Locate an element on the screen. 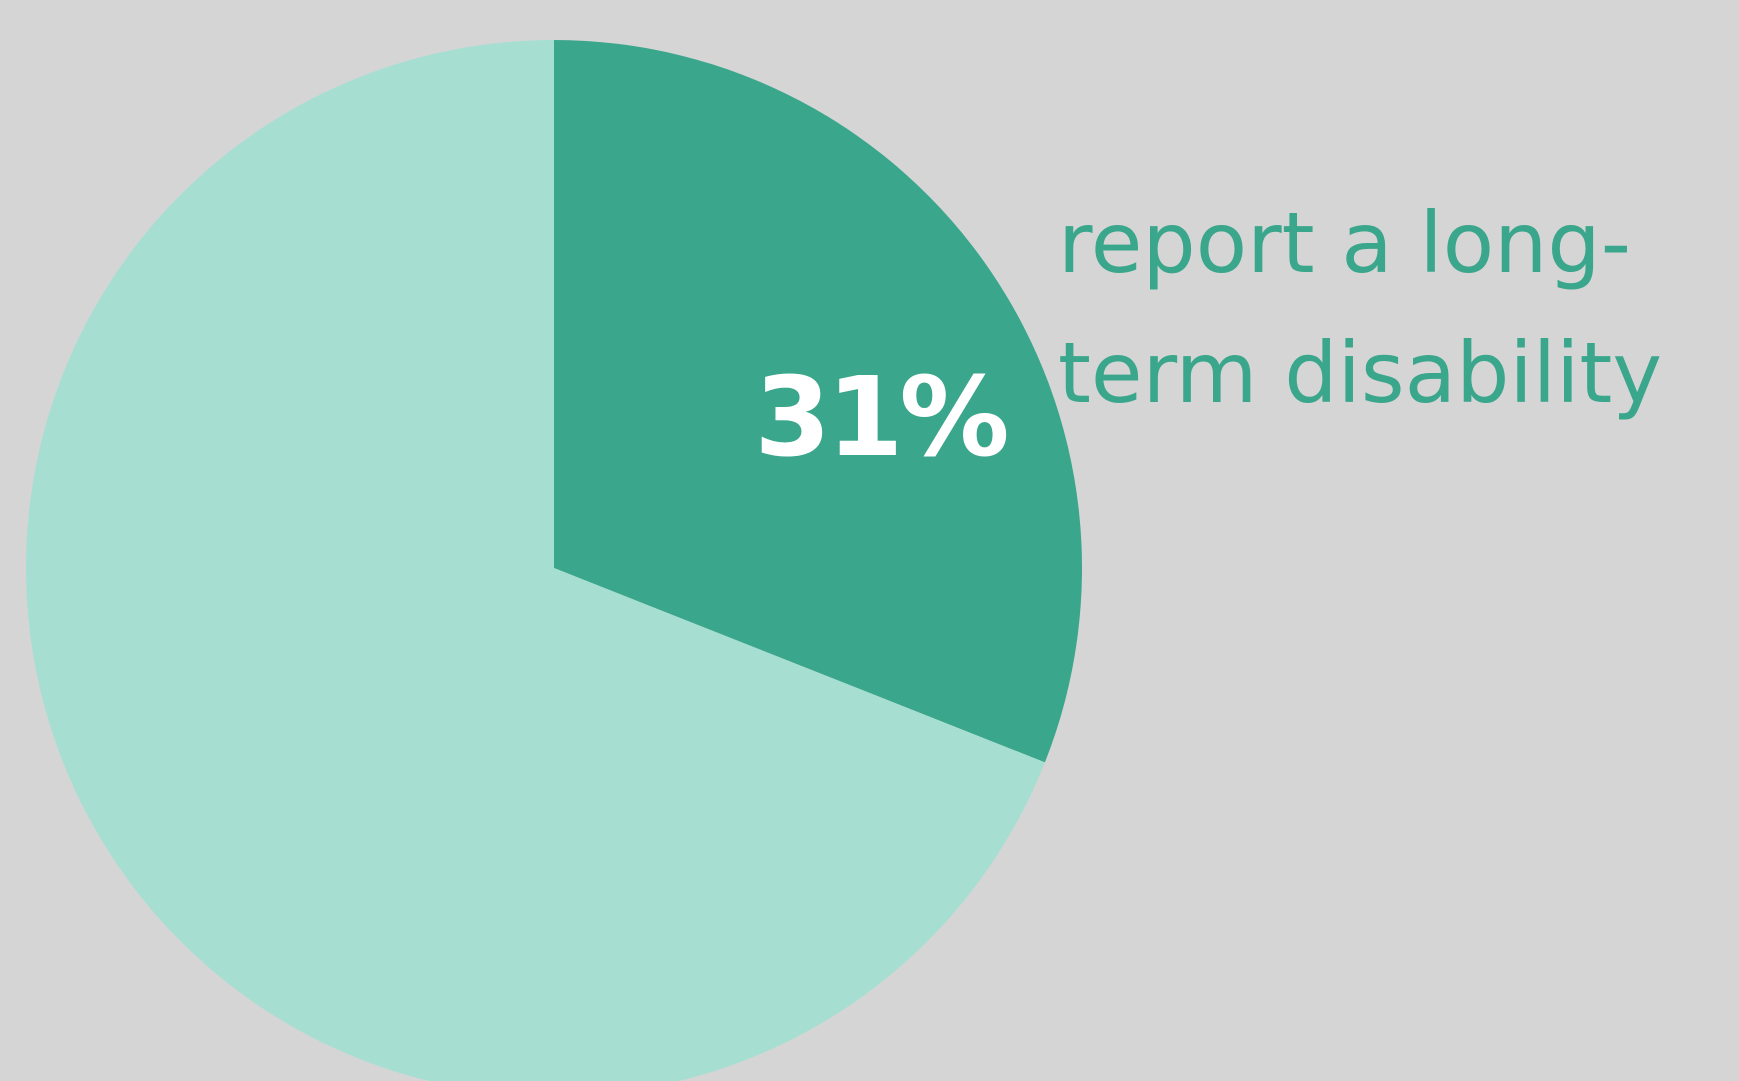 This screenshot has width=1739, height=1081. caption-line-2: term disability is located at coordinates (1360, 373).